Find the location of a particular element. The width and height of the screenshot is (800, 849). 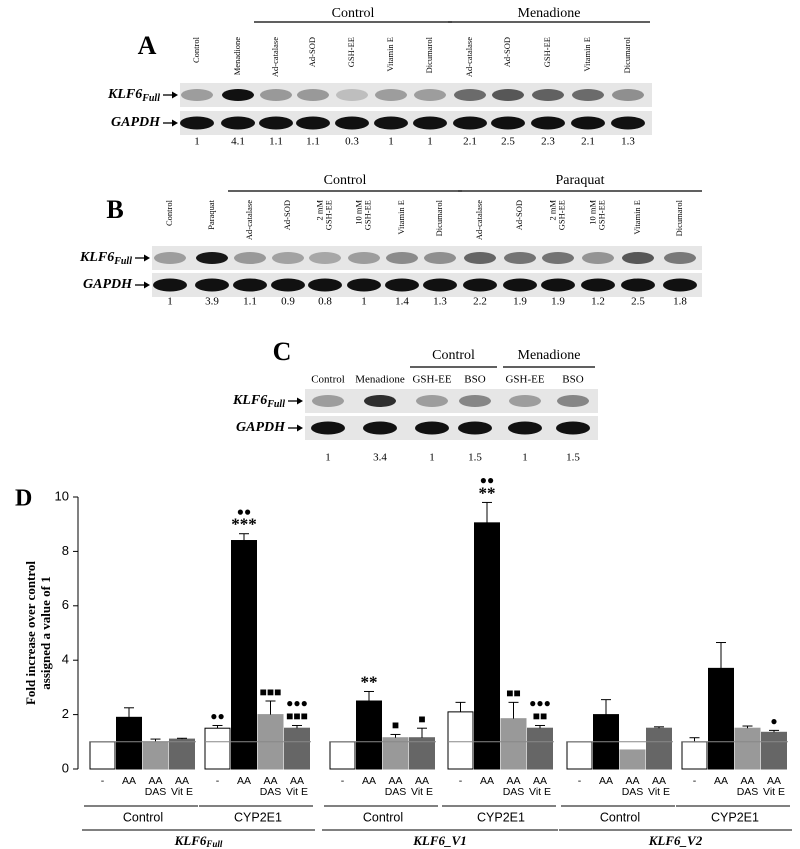

x-tick-label: CYP2E1 is located at coordinates (501, 817).